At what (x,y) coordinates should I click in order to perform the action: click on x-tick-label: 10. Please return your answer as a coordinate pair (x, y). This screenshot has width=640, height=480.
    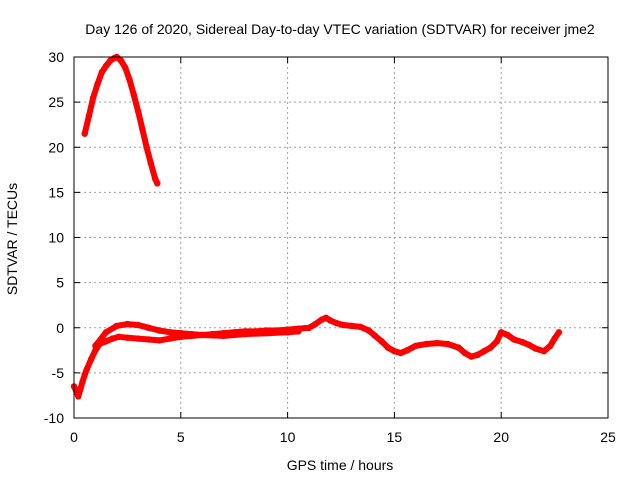
    Looking at the image, I should click on (288, 437).